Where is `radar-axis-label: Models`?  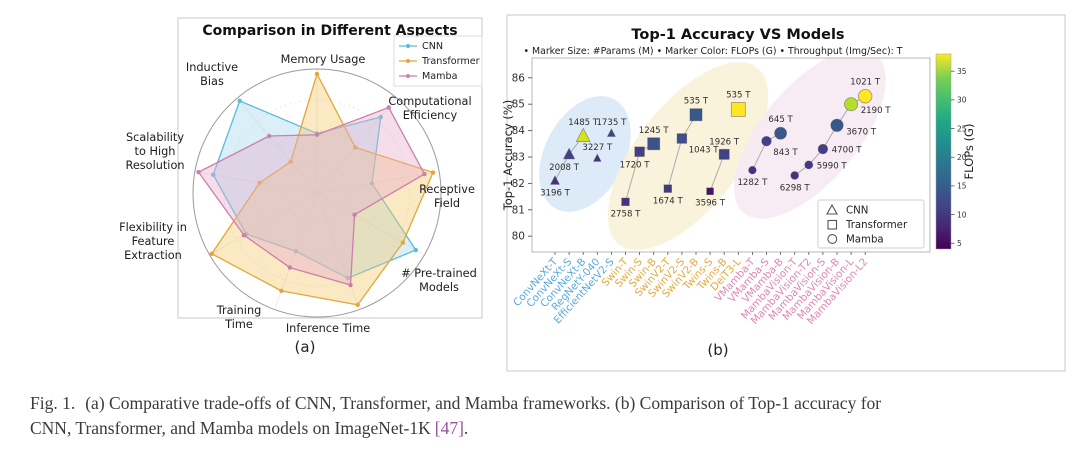 radar-axis-label: Models is located at coordinates (439, 287).